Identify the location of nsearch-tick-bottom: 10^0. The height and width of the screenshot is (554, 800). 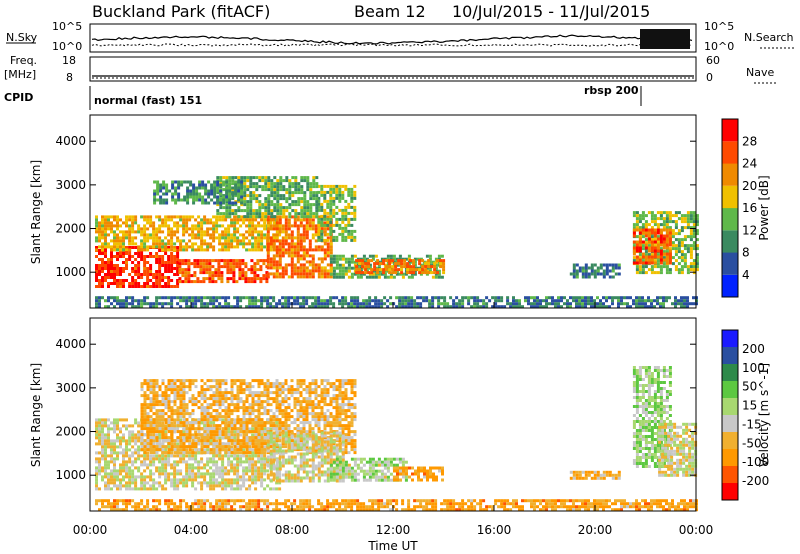
(719, 46).